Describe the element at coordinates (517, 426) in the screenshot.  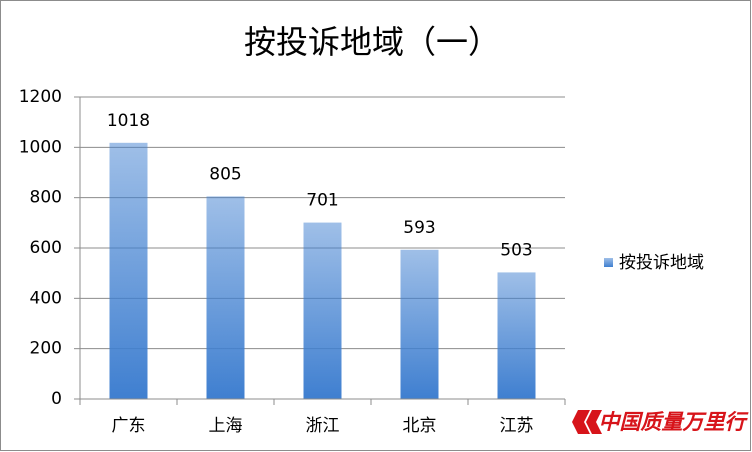
I see `x-tick-label: 江苏` at that location.